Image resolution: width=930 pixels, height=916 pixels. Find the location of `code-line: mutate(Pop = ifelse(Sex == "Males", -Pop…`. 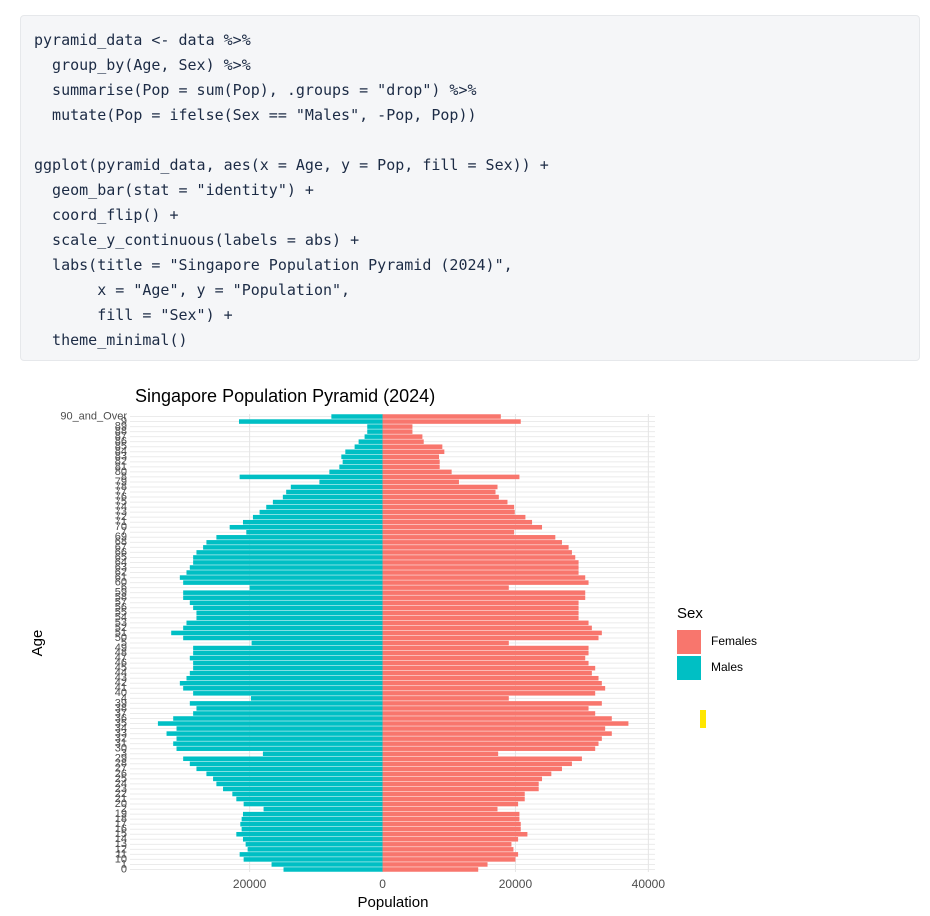

code-line: mutate(Pop = ifelse(Sex == "Males", -Pop… is located at coordinates (255, 115).